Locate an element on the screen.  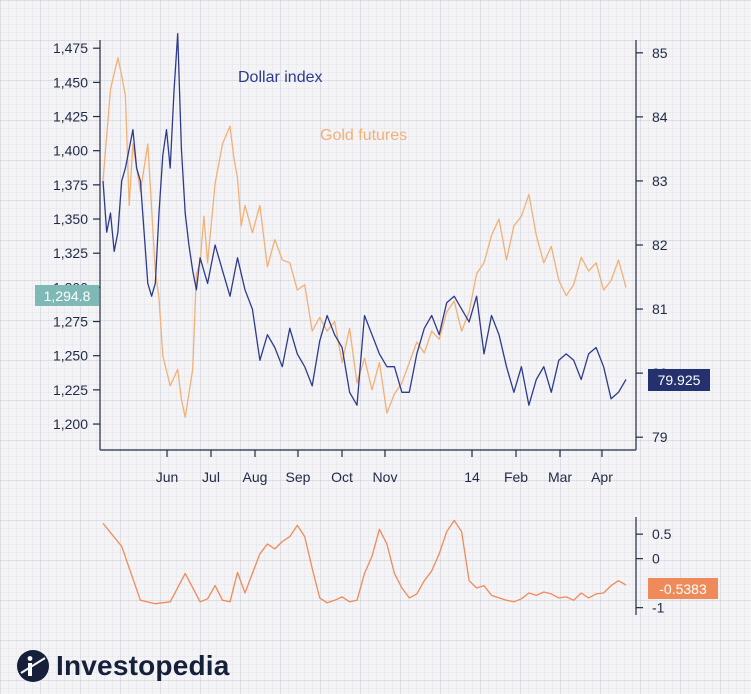
oscillator-line is located at coordinates (364, 562).